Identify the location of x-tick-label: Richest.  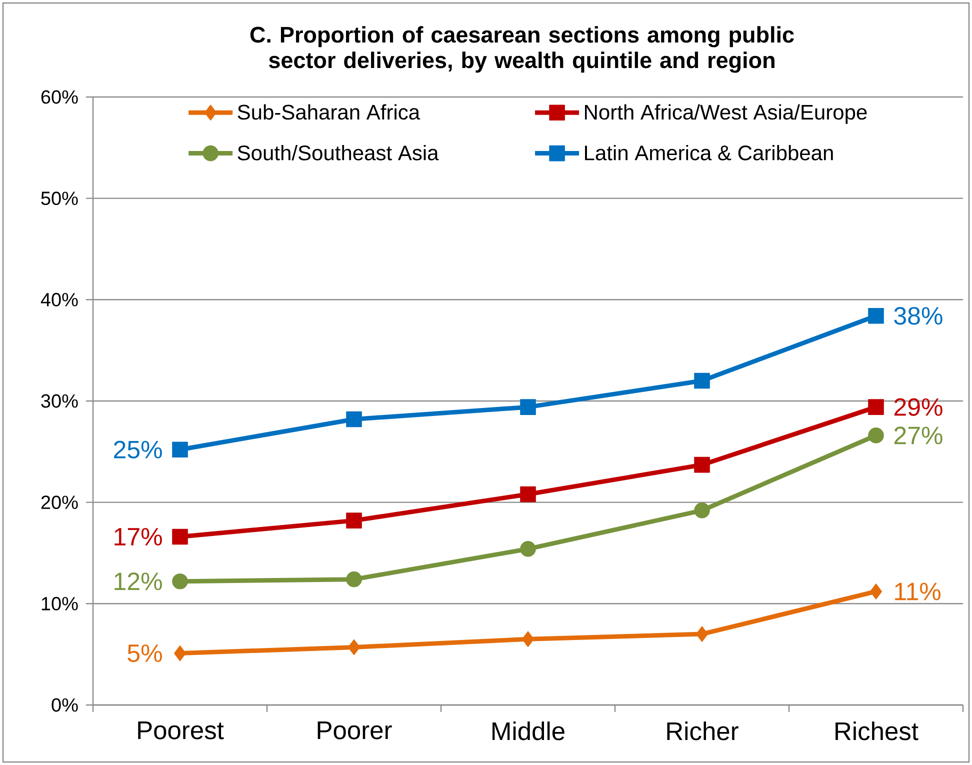
(877, 731).